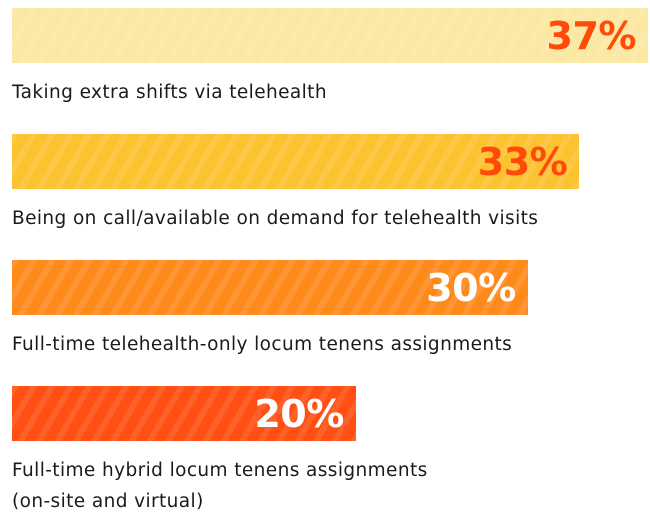 The width and height of the screenshot is (650, 517). I want to click on value-label: 37%, so click(591, 36).